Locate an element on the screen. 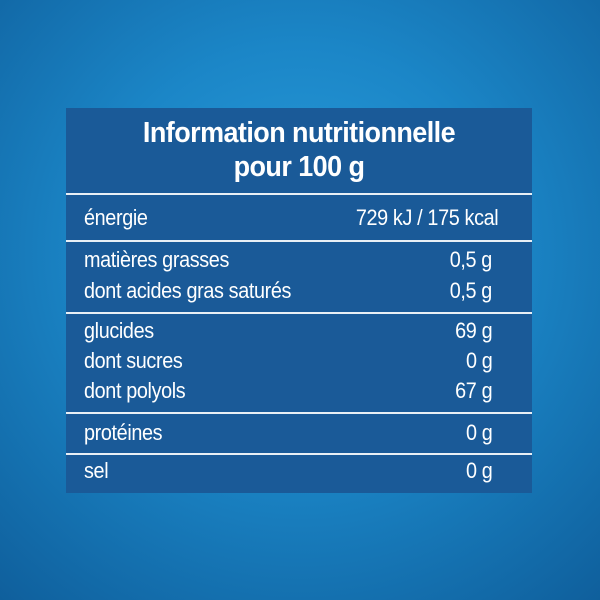  row-proteines: protéines 0 g is located at coordinates (288, 433).